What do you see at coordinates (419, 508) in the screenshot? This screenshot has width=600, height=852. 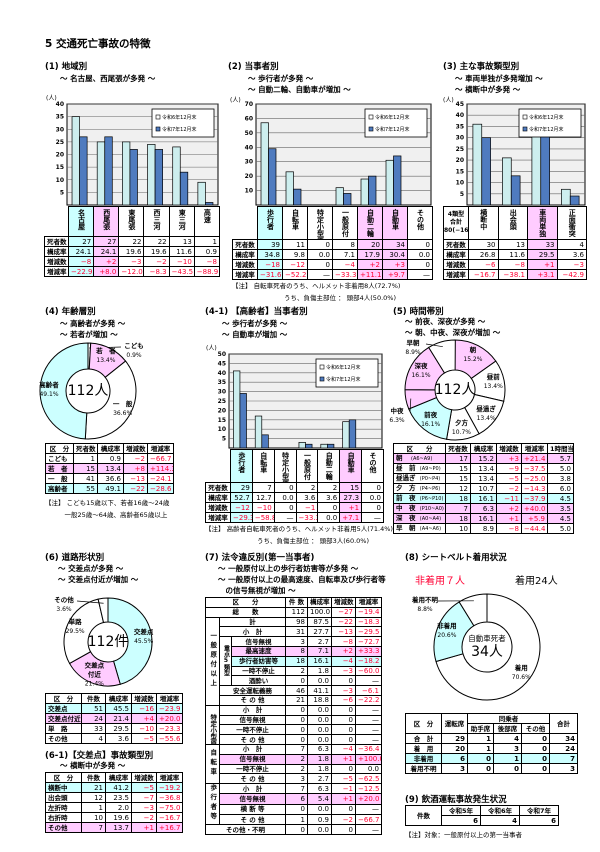 I see `row-label: 中 夜 (P10~A0)` at bounding box center [419, 508].